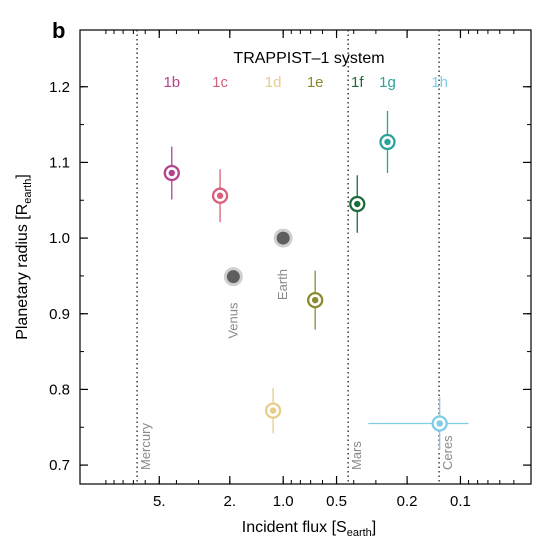 The height and width of the screenshot is (555, 559). I want to click on data-point-core-1c, so click(220, 195).